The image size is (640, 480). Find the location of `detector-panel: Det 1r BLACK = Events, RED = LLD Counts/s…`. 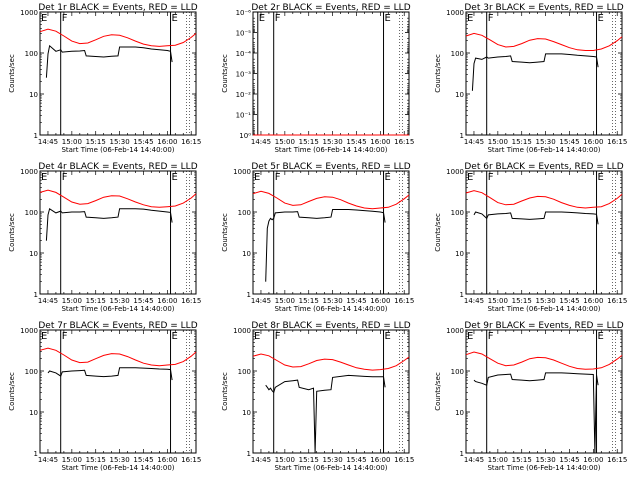

detector-panel: Det 1r BLACK = Events, RED = LLD Counts/s… is located at coordinates (104, 78).